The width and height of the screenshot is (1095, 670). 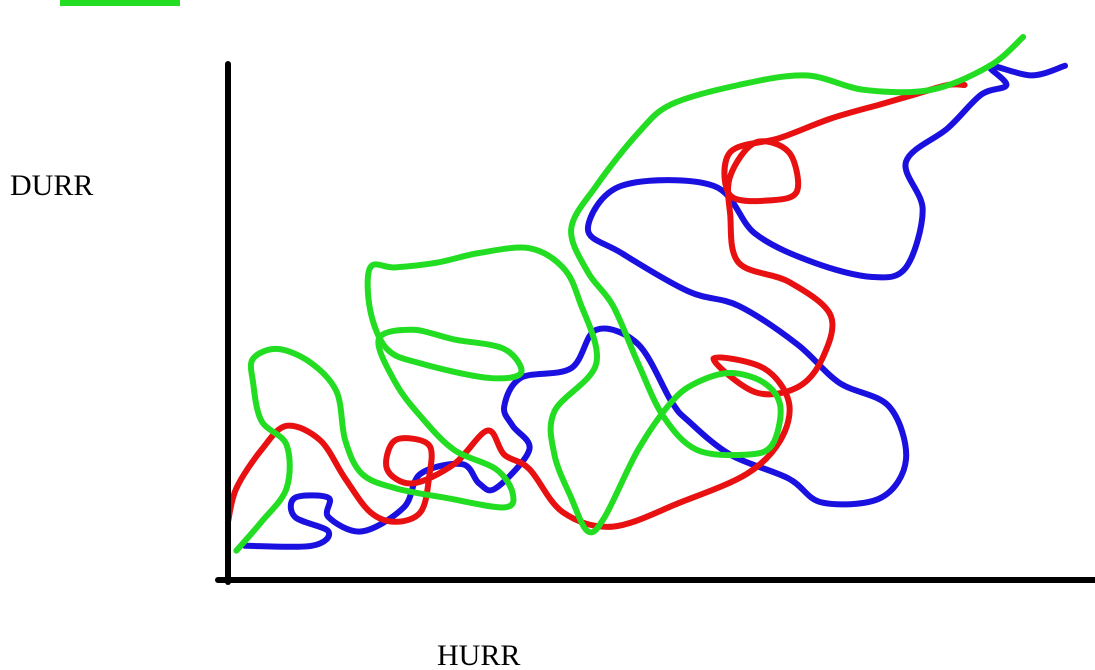 I want to click on y-axis-label: DURR, so click(x=51, y=185).